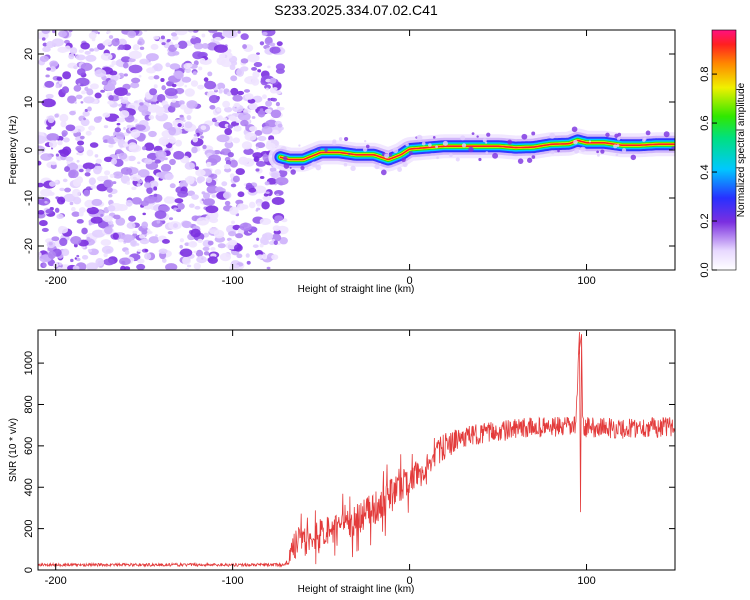 Image resolution: width=750 pixels, height=600 pixels. Describe the element at coordinates (29, 102) in the screenshot. I see `y-tick-label: 10` at that location.